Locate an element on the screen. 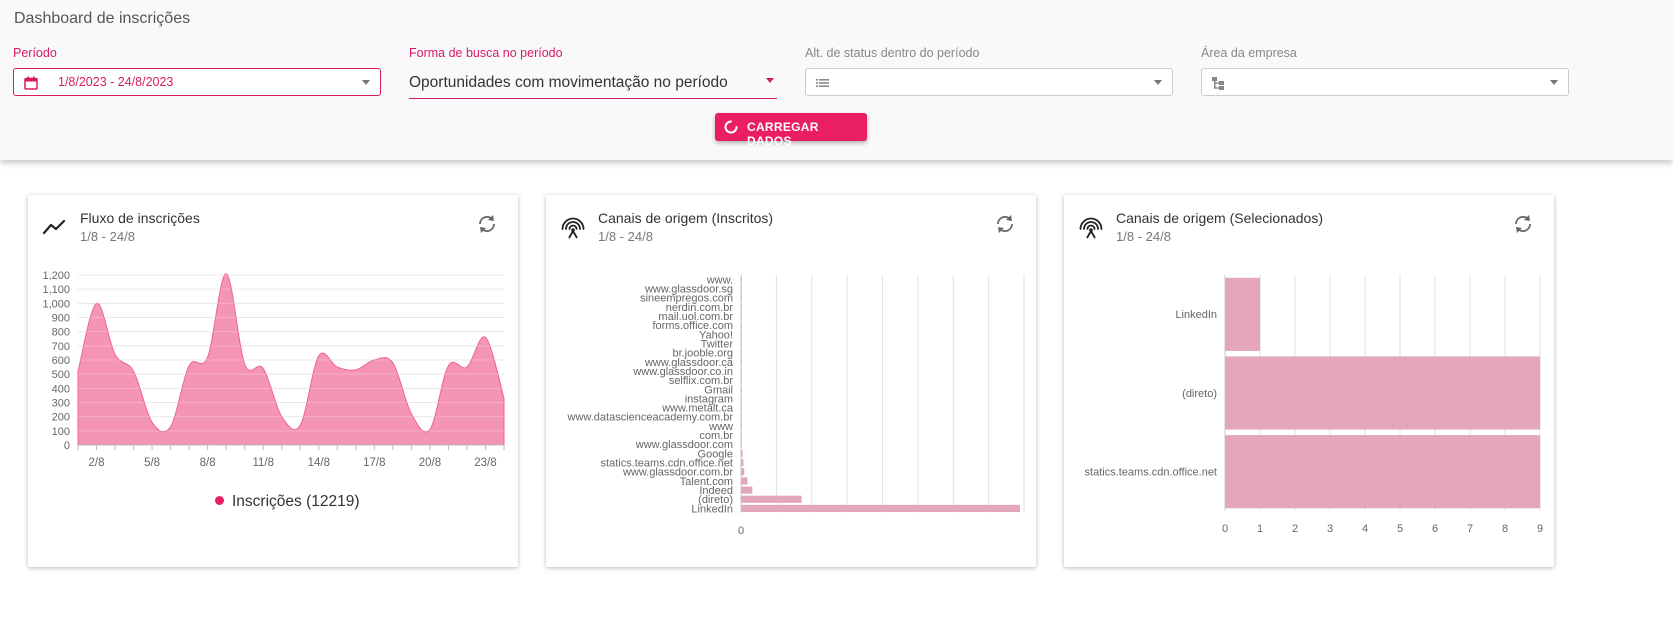 The image size is (1673, 631). category-label: Twitter is located at coordinates (717, 345).